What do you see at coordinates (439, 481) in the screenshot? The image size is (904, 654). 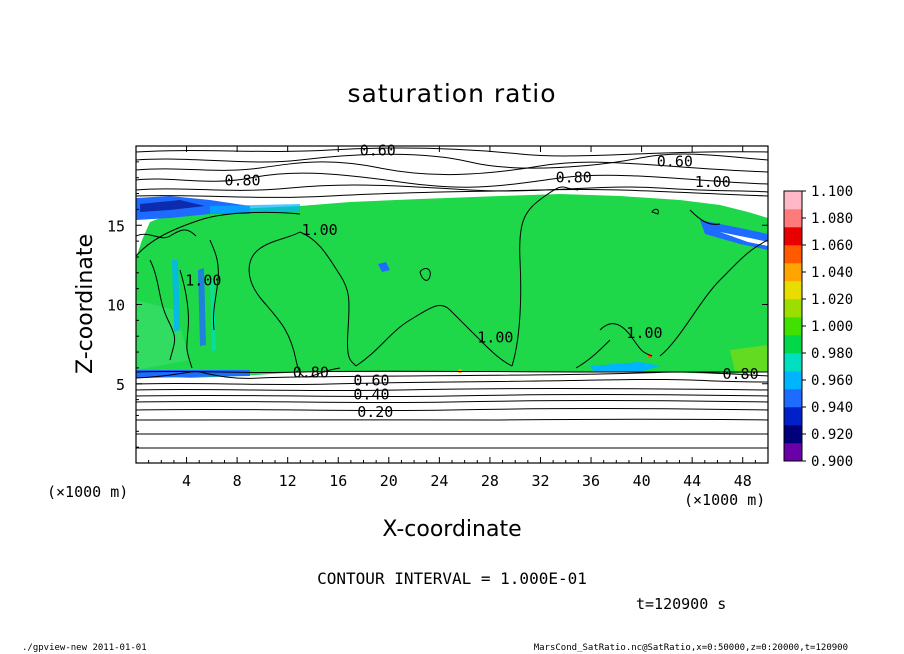 I see `x-tick-label: 24` at bounding box center [439, 481].